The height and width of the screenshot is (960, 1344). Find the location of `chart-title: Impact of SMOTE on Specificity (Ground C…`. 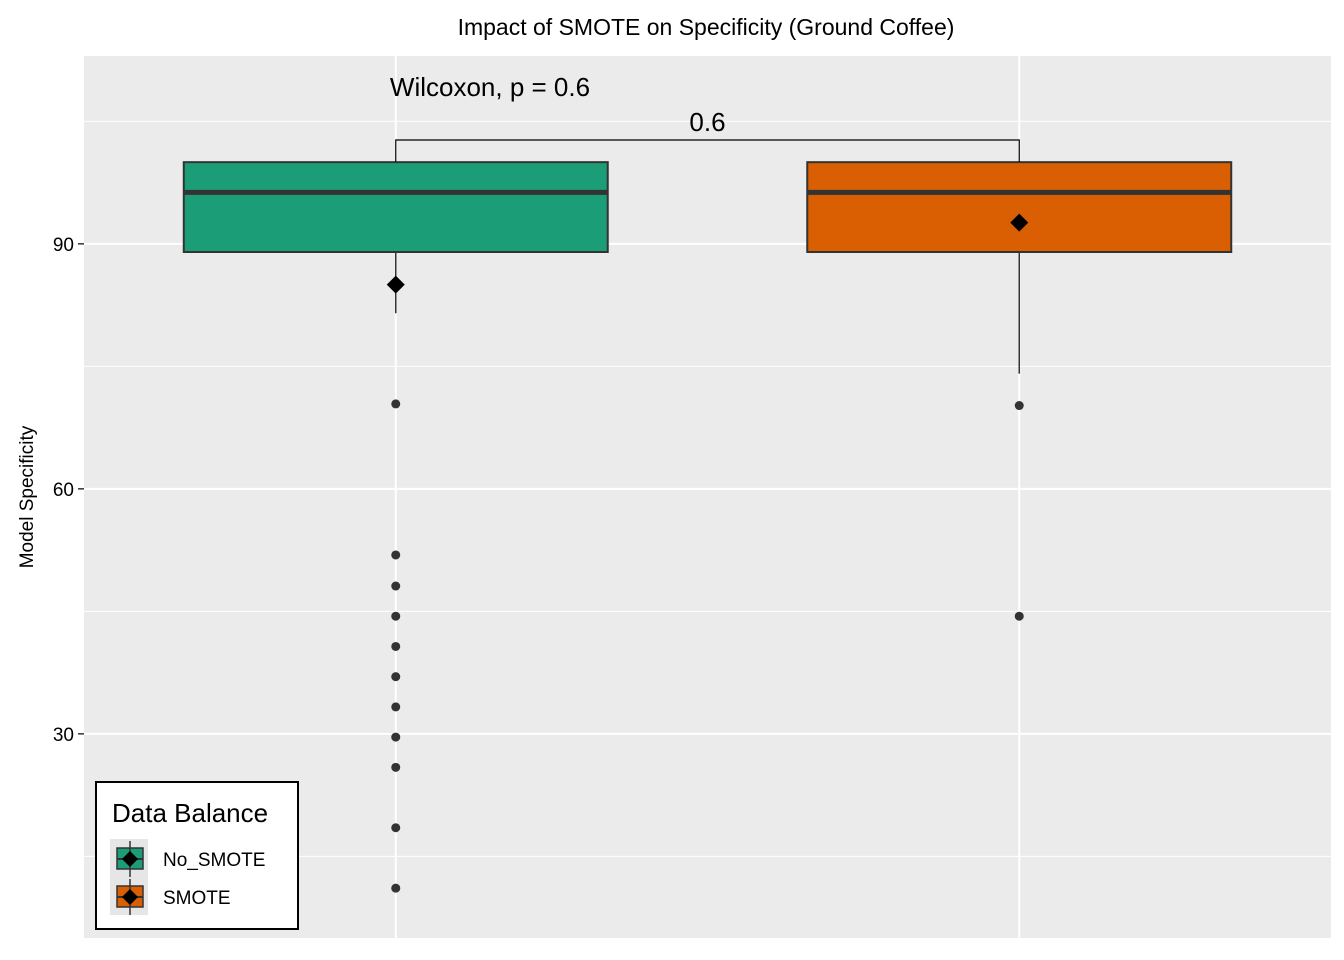

chart-title: Impact of SMOTE on Specificity (Ground C… is located at coordinates (706, 27).